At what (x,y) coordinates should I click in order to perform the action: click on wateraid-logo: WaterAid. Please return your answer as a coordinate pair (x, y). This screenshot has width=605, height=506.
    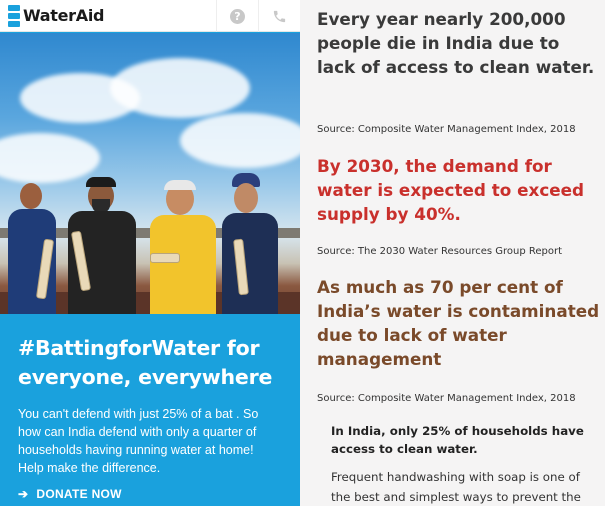
    Looking at the image, I should click on (52, 16).